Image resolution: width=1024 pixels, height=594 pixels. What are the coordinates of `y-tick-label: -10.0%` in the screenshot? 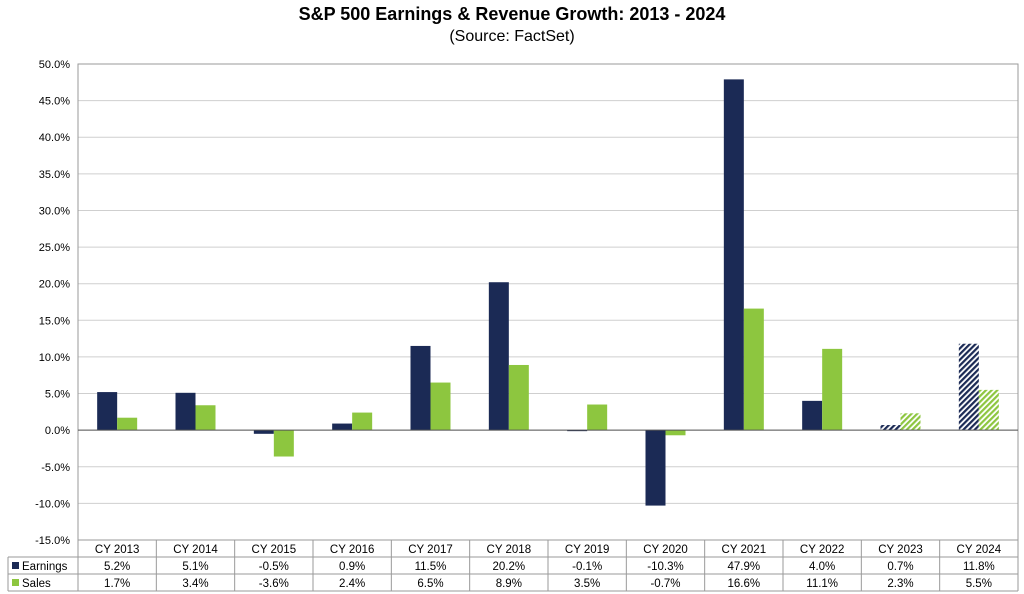 It's located at (52, 504).